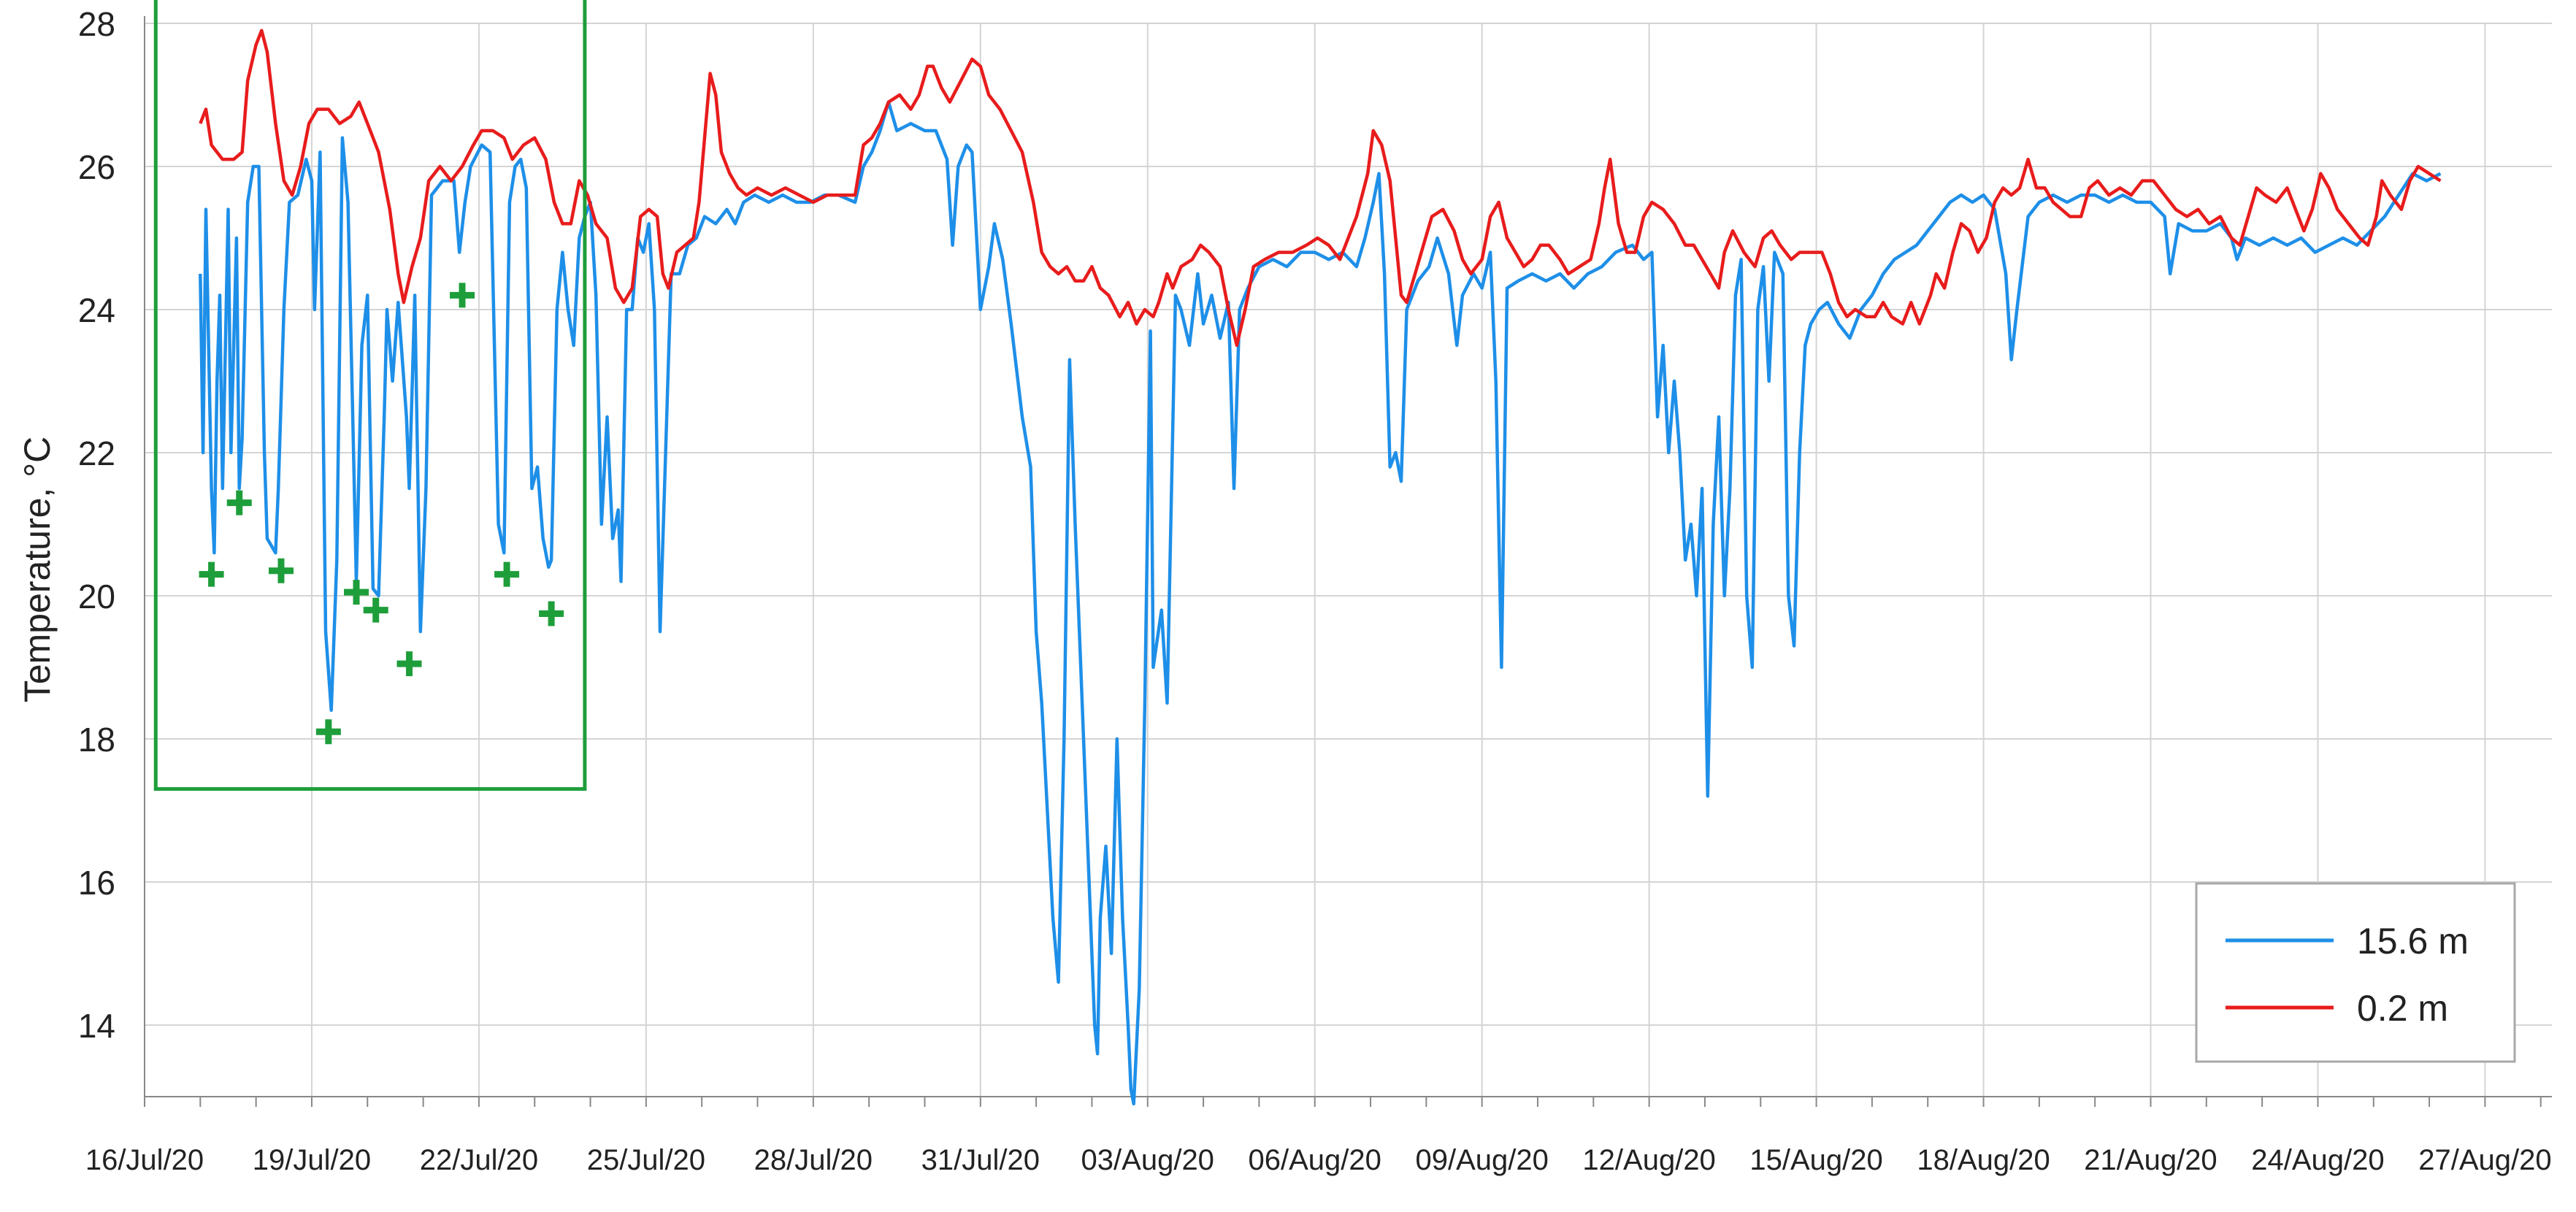 Image resolution: width=2576 pixels, height=1212 pixels. I want to click on y-tick-label: 26, so click(96, 167).